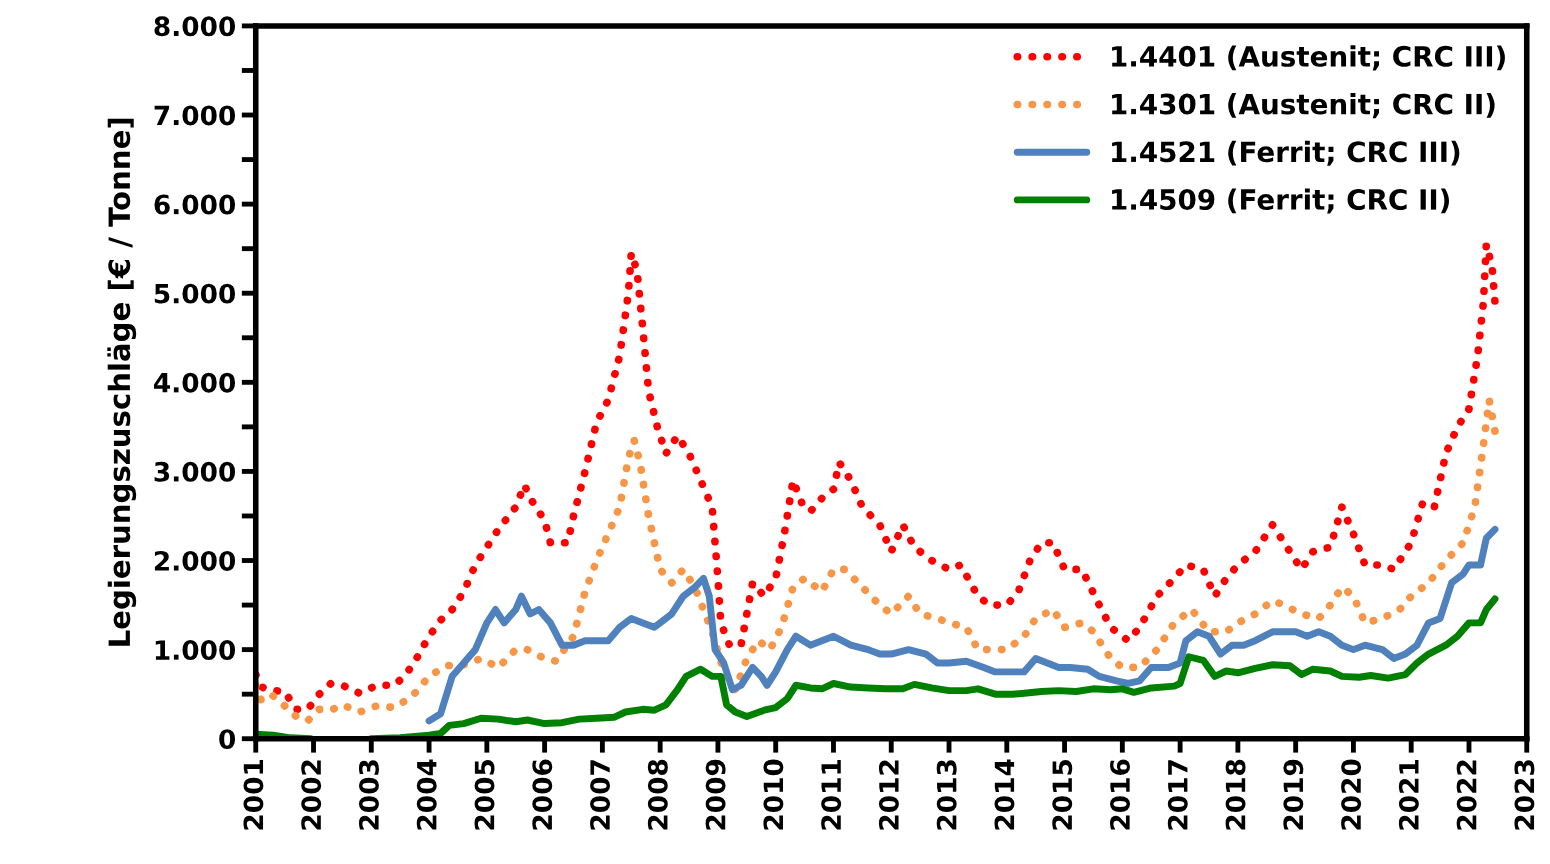 The width and height of the screenshot is (1550, 864). Describe the element at coordinates (1351, 794) in the screenshot. I see `x-tick-label: 2020` at that location.